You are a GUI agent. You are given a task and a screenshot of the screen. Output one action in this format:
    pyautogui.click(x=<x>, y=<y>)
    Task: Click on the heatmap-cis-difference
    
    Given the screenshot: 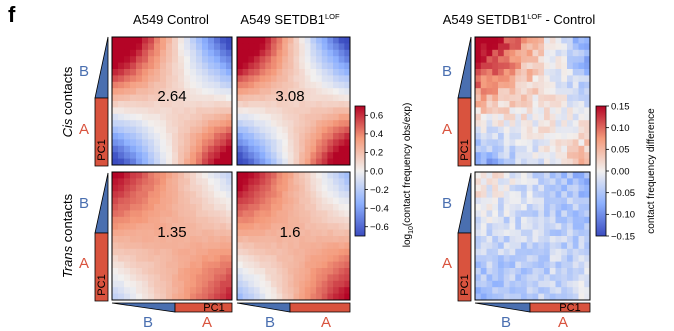 What is the action you would take?
    pyautogui.click(x=532, y=101)
    